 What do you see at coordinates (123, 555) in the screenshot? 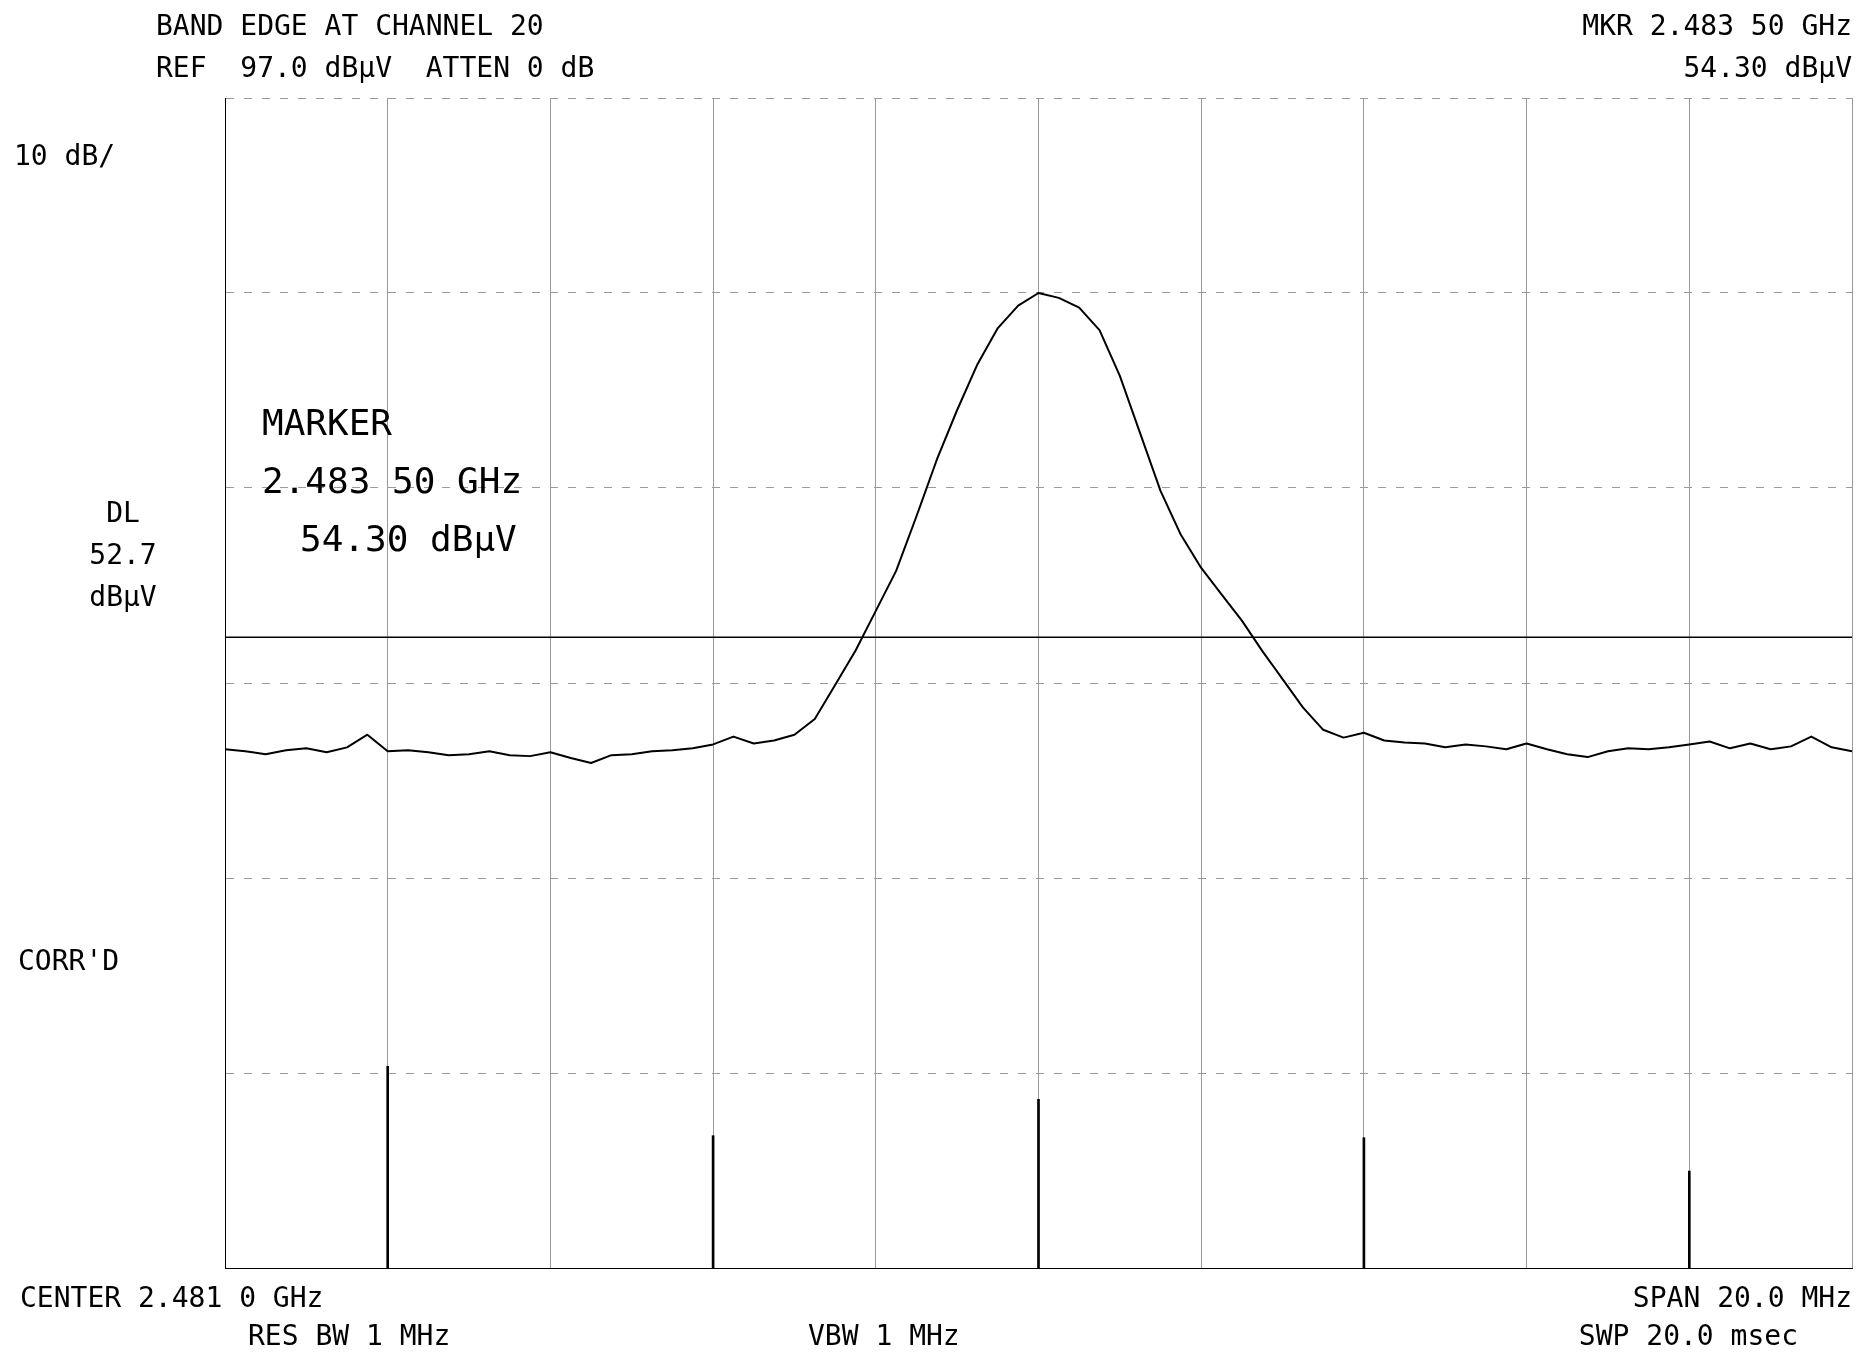
I see `ref-line-label: DL 52.7 dBμV` at bounding box center [123, 555].